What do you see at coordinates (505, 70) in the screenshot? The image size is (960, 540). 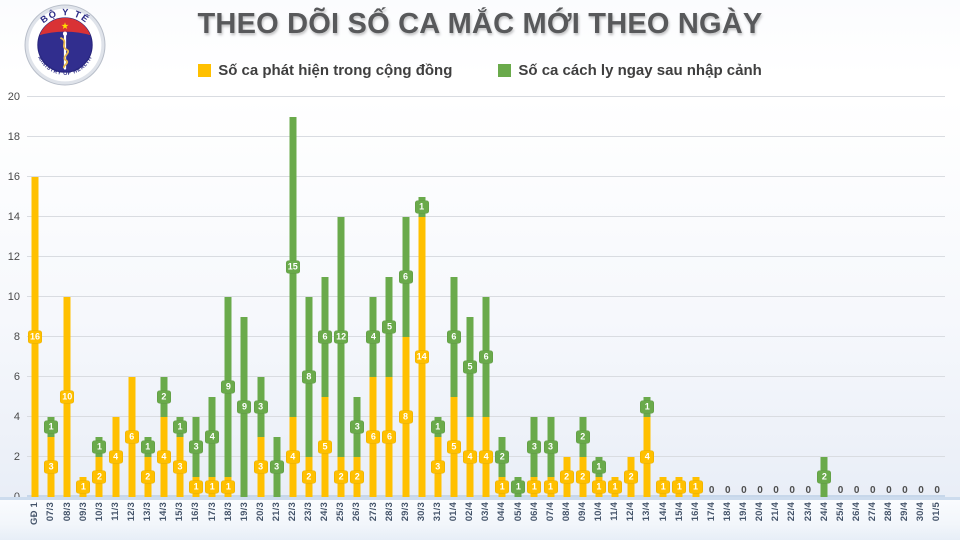 I see `legend-swatch-quarantine` at bounding box center [505, 70].